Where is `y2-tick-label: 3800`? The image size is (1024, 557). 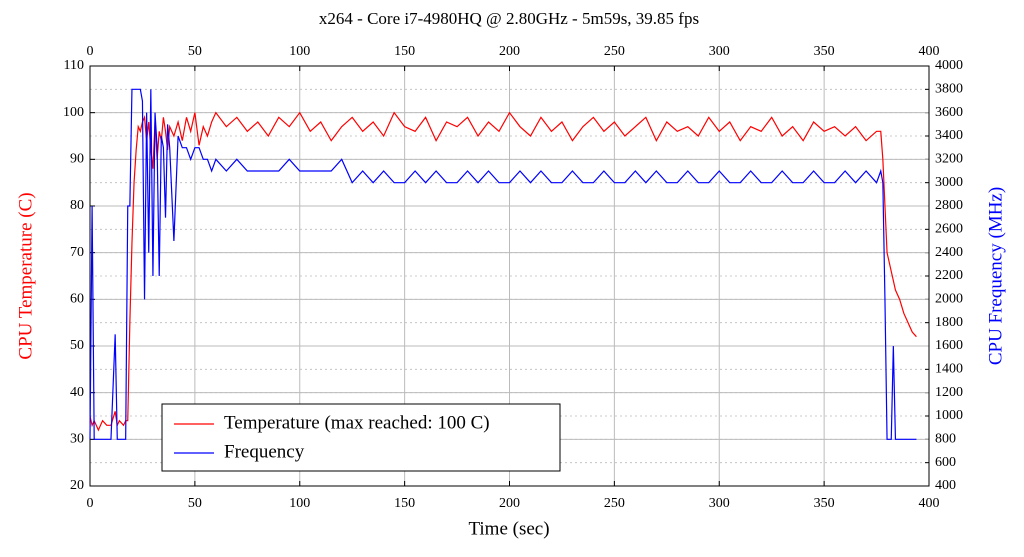
y2-tick-label: 3800 is located at coordinates (949, 89).